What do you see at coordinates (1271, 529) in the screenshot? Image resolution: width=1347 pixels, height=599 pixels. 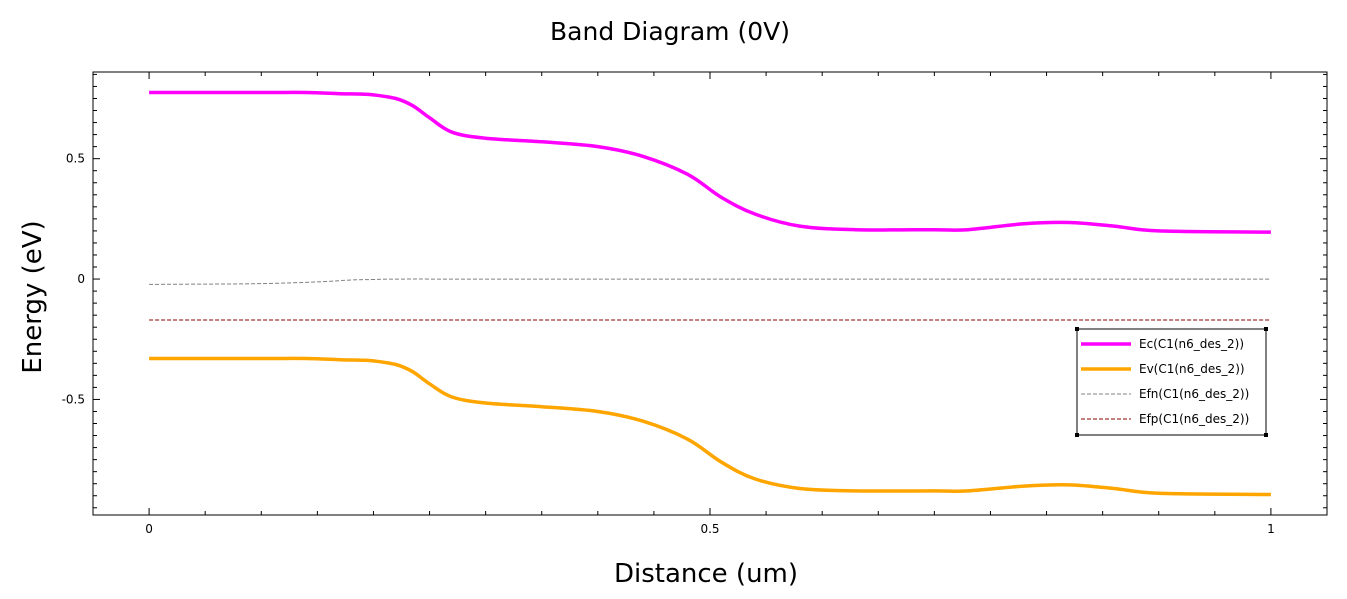 I see `x-tick-label: 1` at bounding box center [1271, 529].